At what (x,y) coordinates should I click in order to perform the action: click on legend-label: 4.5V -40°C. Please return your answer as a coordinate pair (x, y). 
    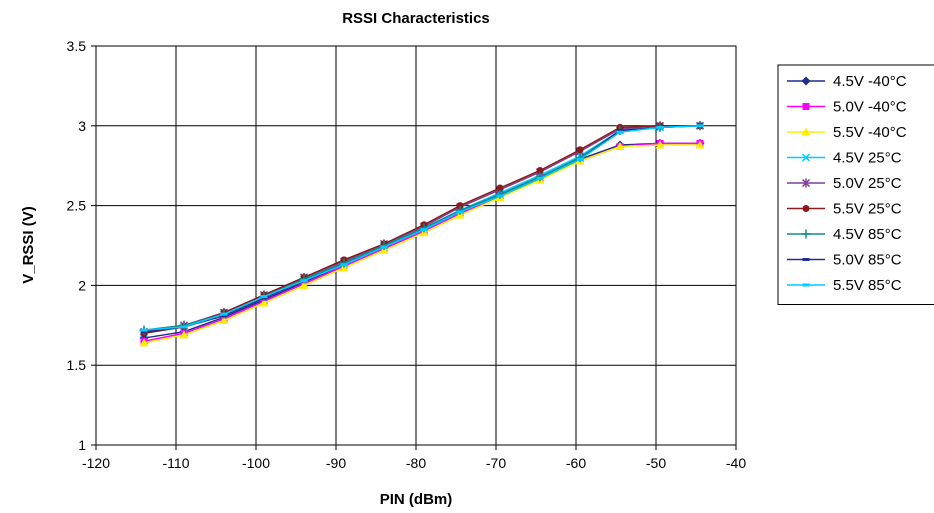
    Looking at the image, I should click on (870, 81).